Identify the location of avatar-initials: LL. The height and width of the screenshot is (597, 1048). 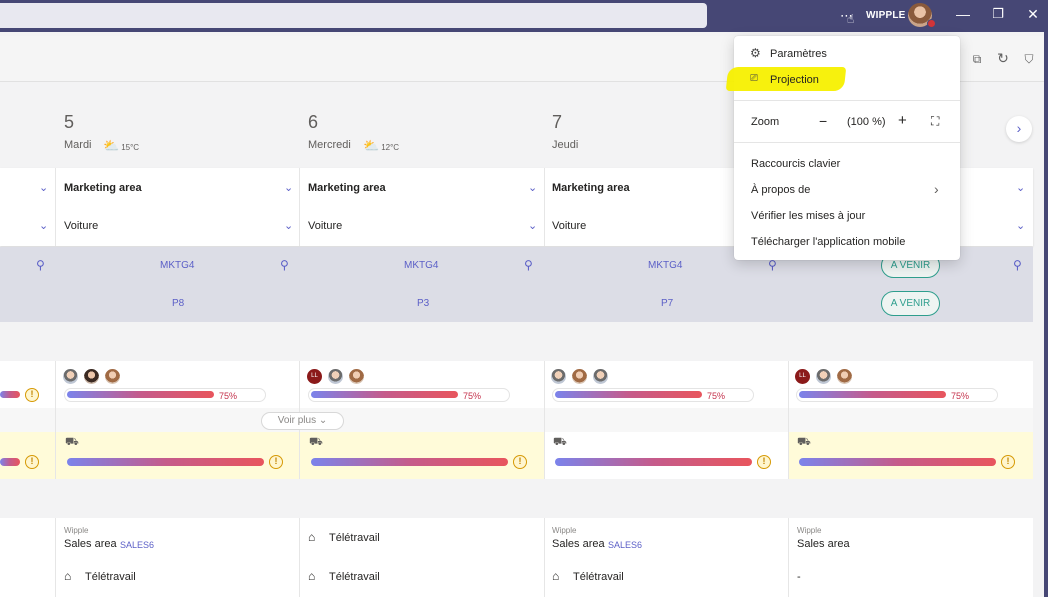
(802, 376).